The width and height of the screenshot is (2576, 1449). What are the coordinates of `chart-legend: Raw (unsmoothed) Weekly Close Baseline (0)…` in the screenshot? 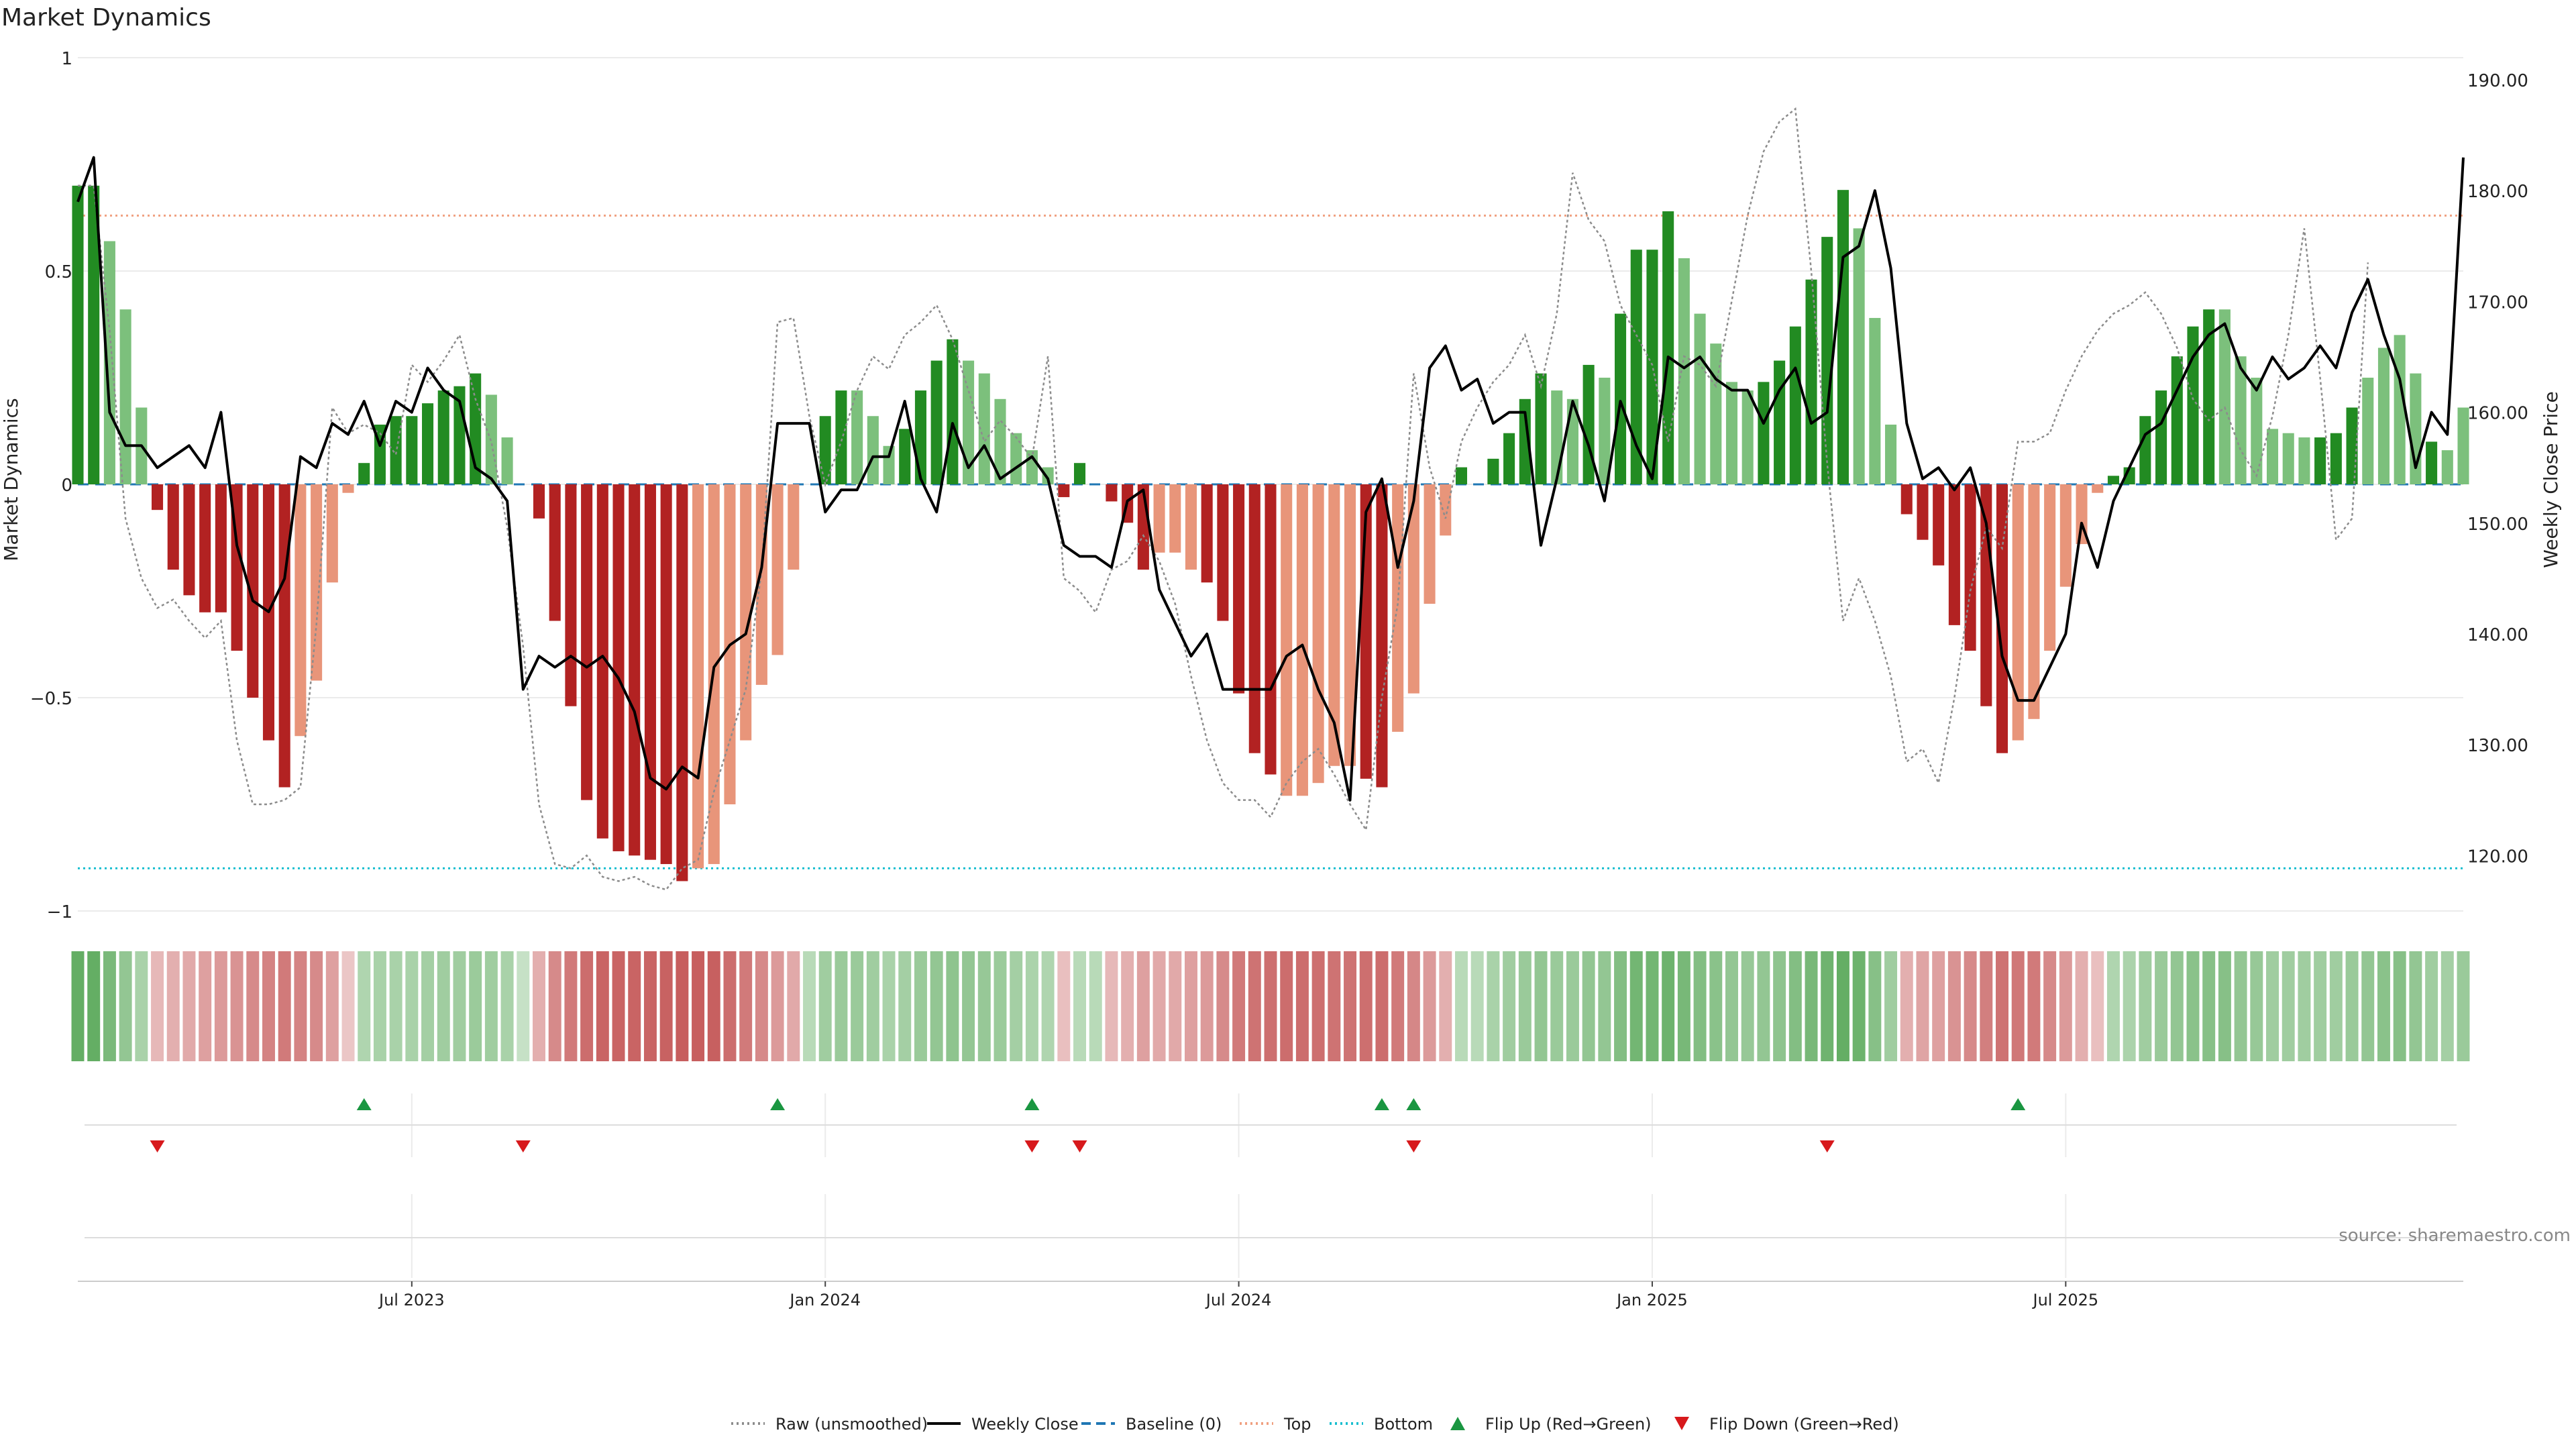 It's located at (1315, 1424).